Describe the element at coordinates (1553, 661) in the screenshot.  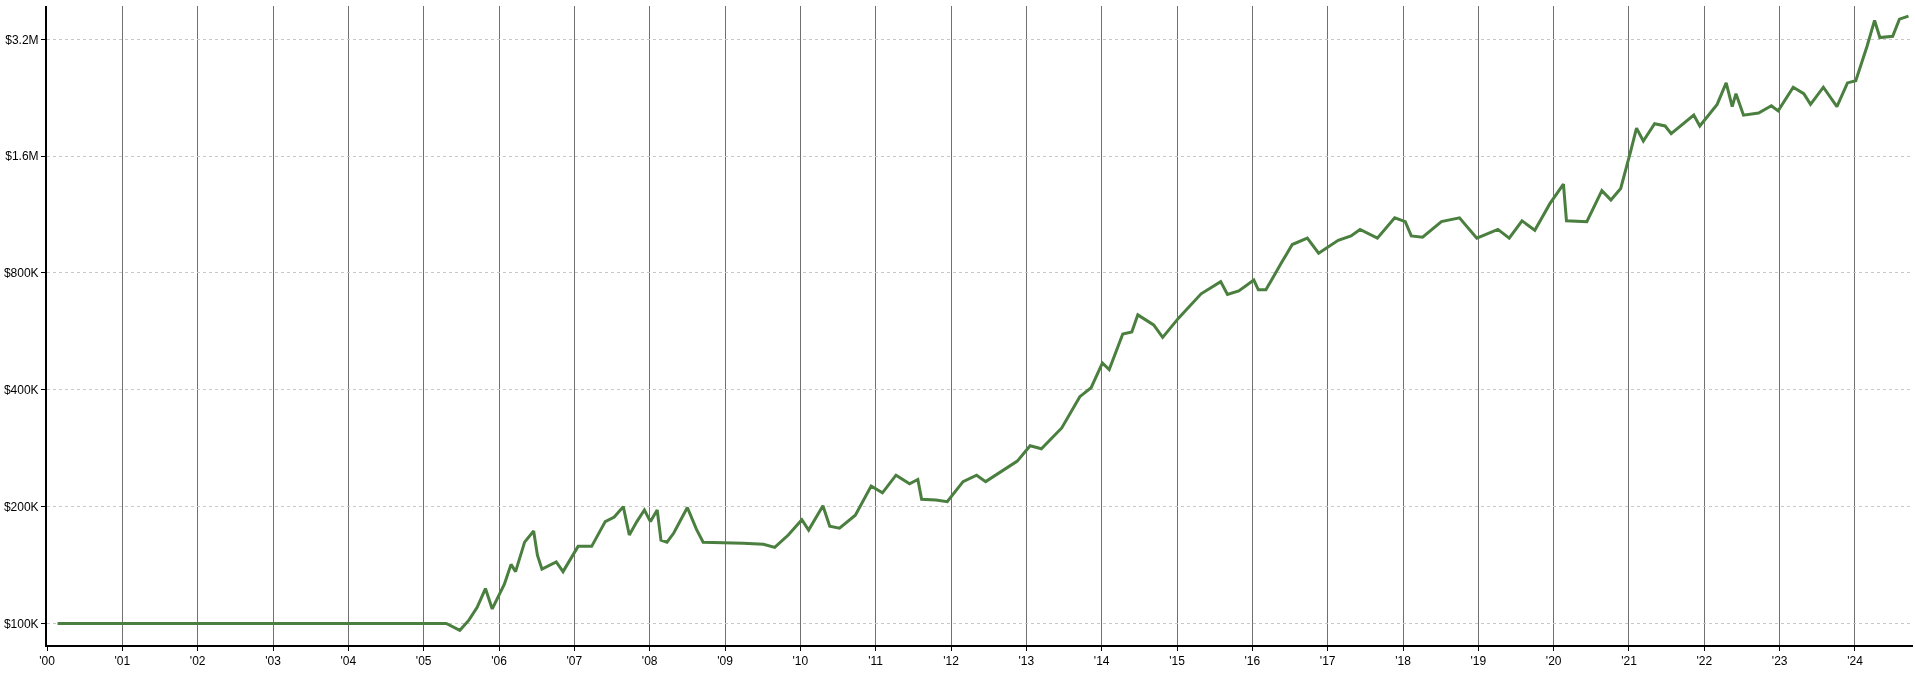
I see `x-tick-label: '20` at that location.